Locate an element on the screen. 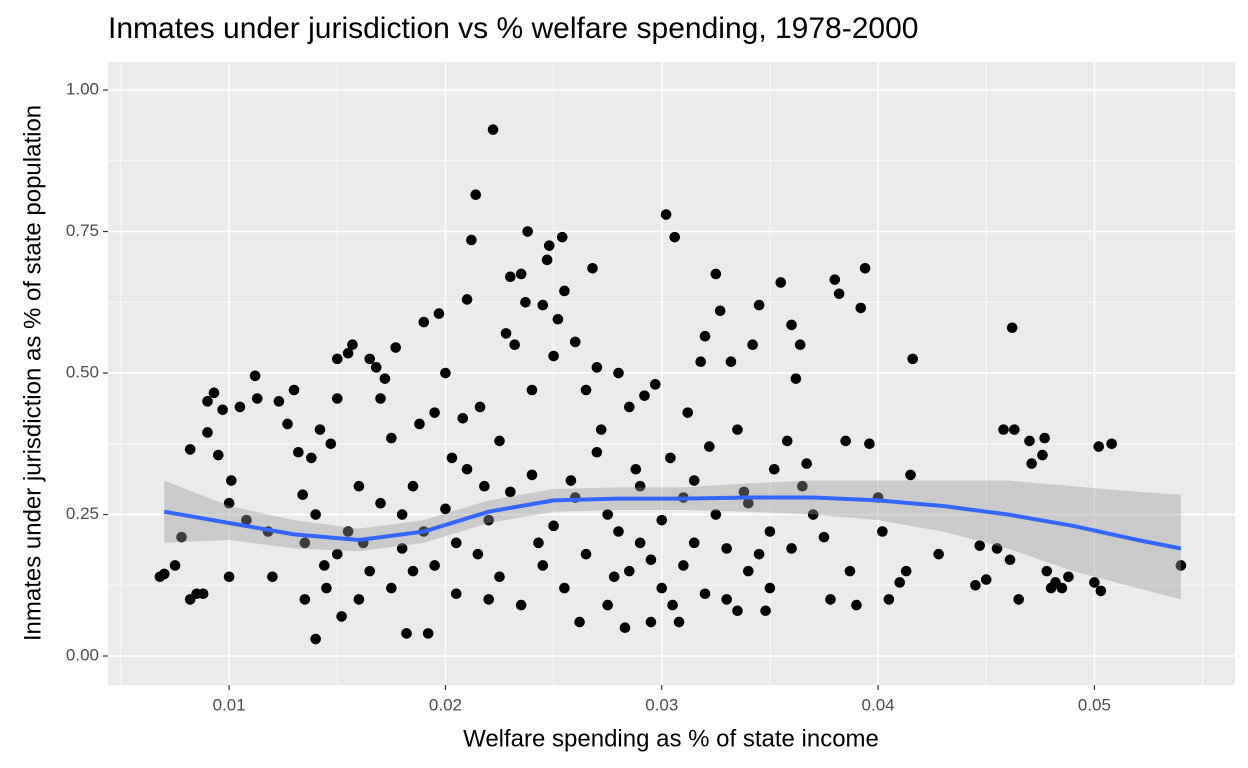  y-tick-label: 0.50 is located at coordinates (82, 372).